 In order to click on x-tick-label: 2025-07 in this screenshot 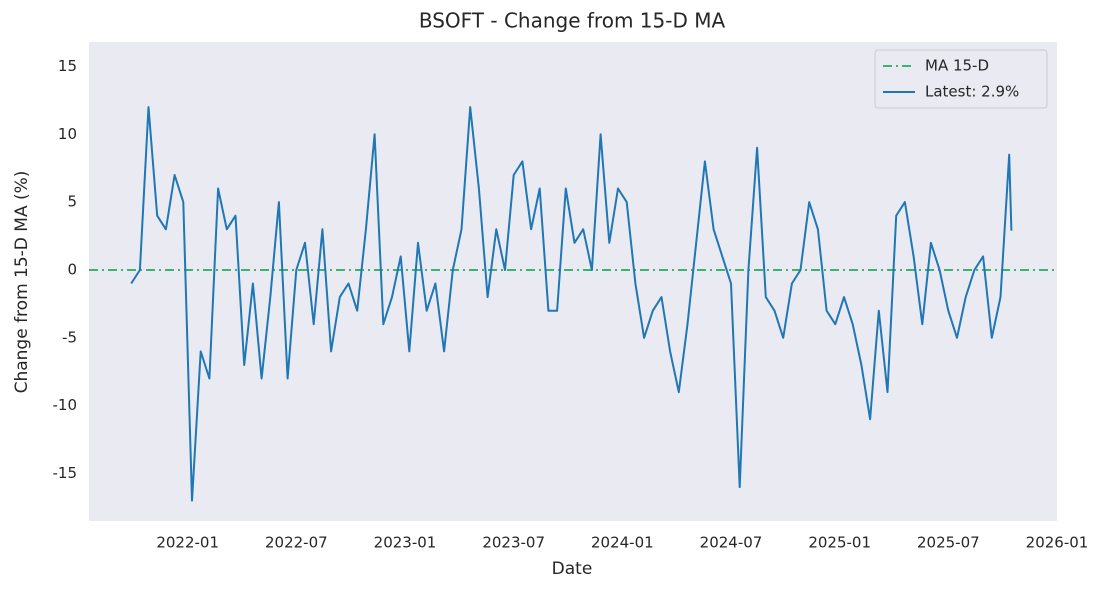, I will do `click(948, 543)`.